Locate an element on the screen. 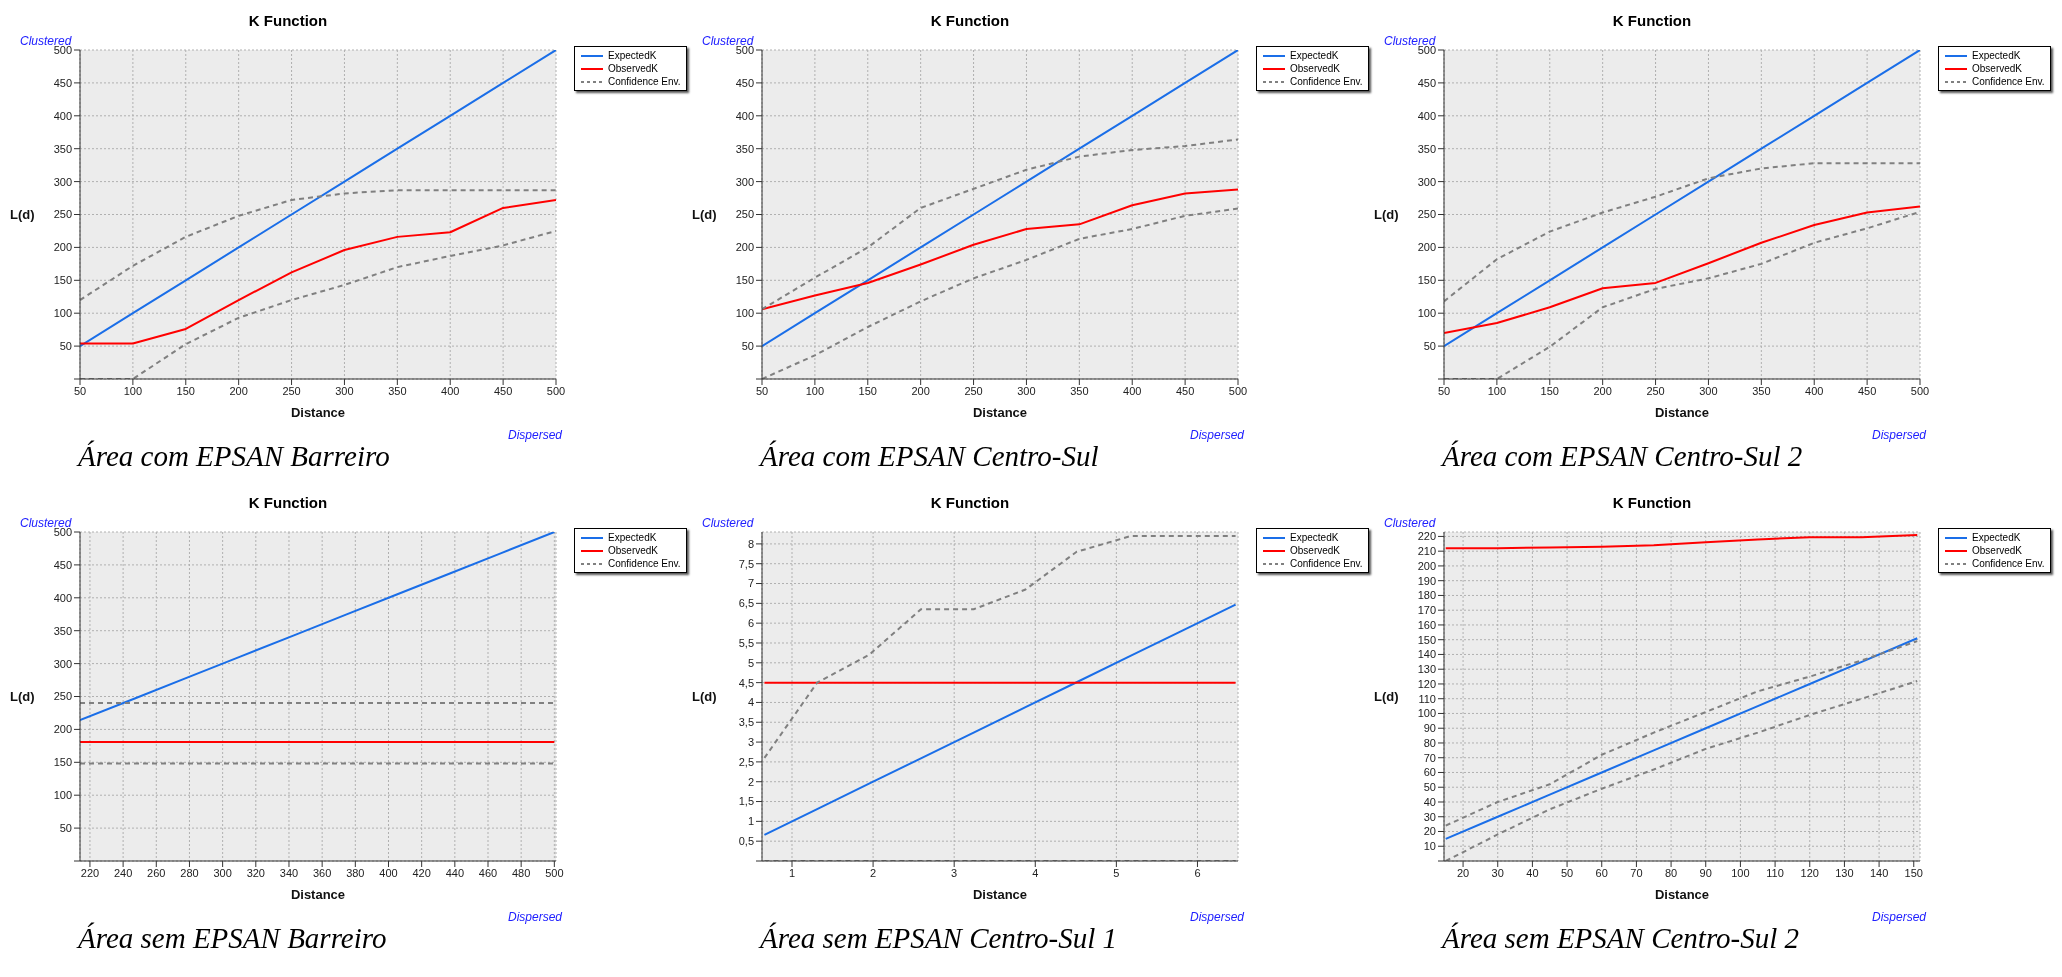 The image size is (2062, 977). x-tick-label: 60 is located at coordinates (1601, 872).